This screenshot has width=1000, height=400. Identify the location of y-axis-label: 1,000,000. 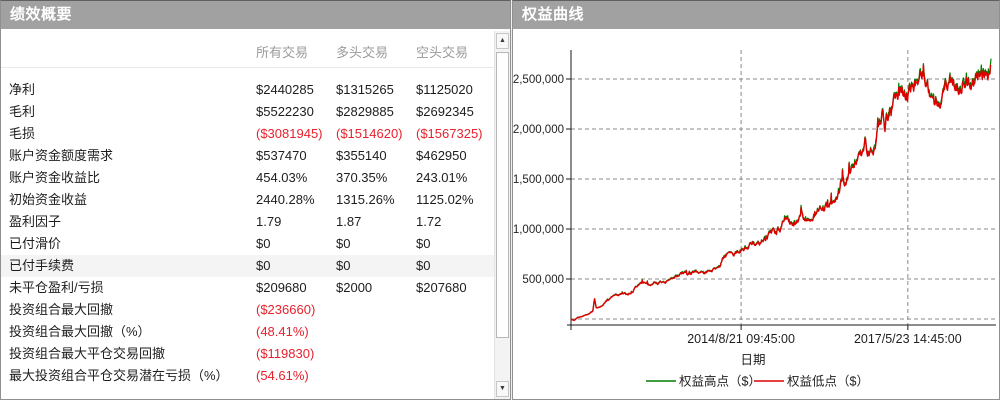
(538, 230).